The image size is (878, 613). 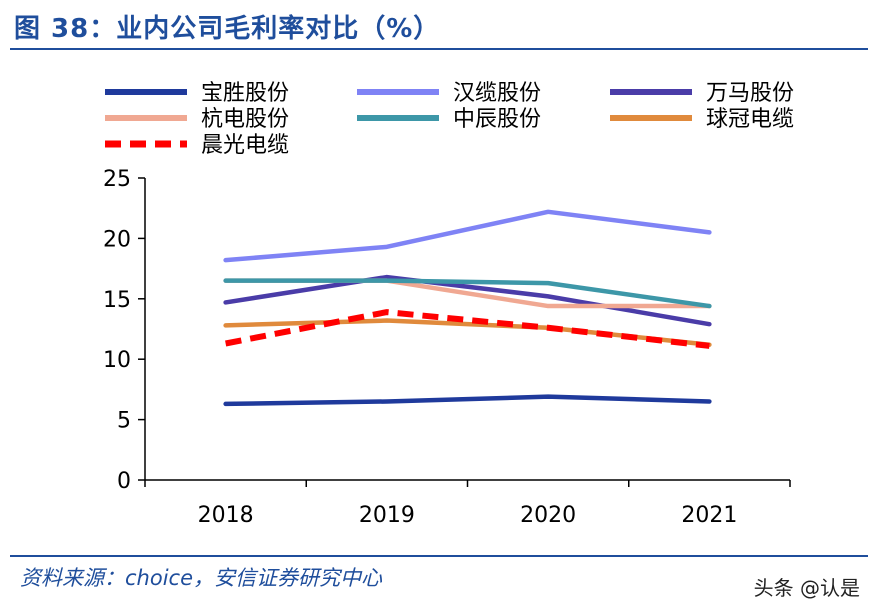 I want to click on y-tick-label: 5, so click(x=124, y=421).